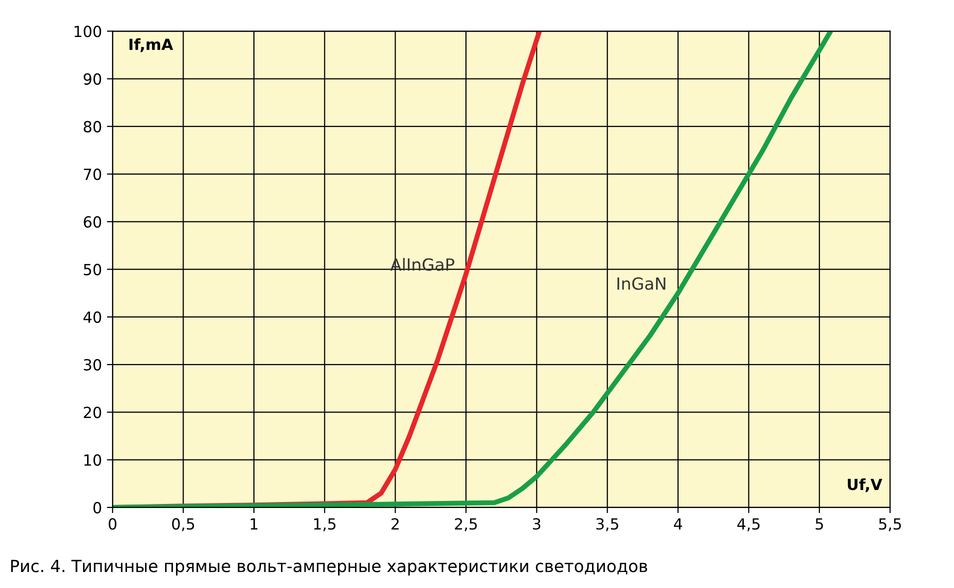 Image resolution: width=954 pixels, height=588 pixels. Describe the element at coordinates (112, 524) in the screenshot. I see `x-tick-label: 0` at that location.